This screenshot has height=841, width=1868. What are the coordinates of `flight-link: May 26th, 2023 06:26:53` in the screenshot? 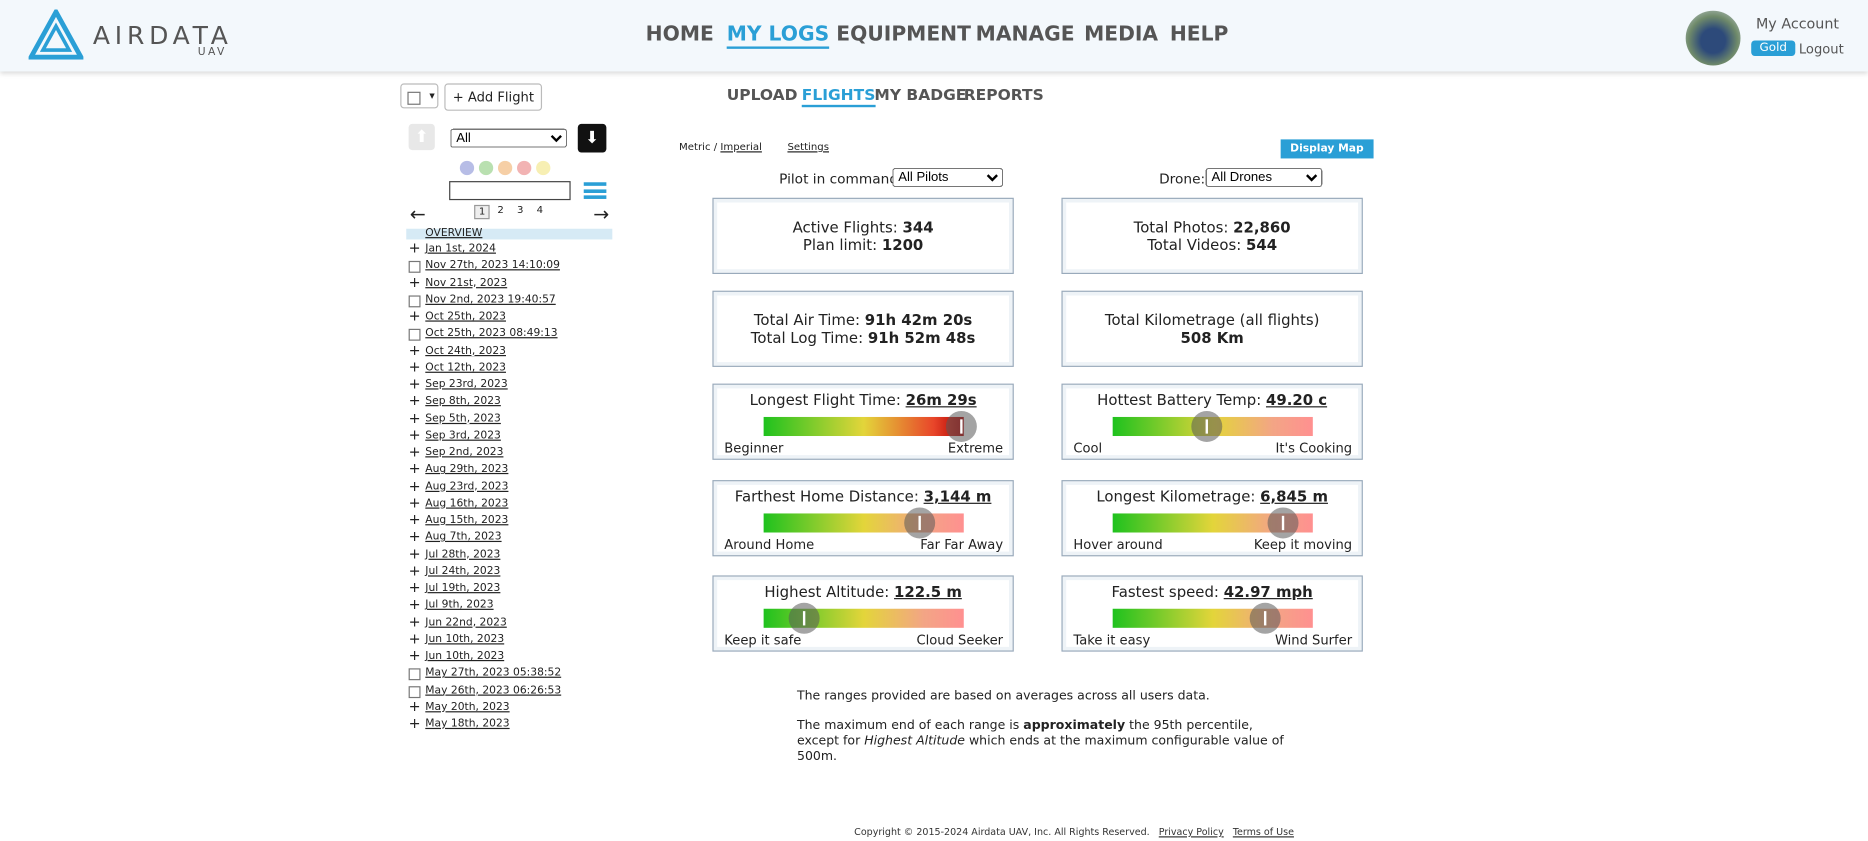 It's located at (493, 690).